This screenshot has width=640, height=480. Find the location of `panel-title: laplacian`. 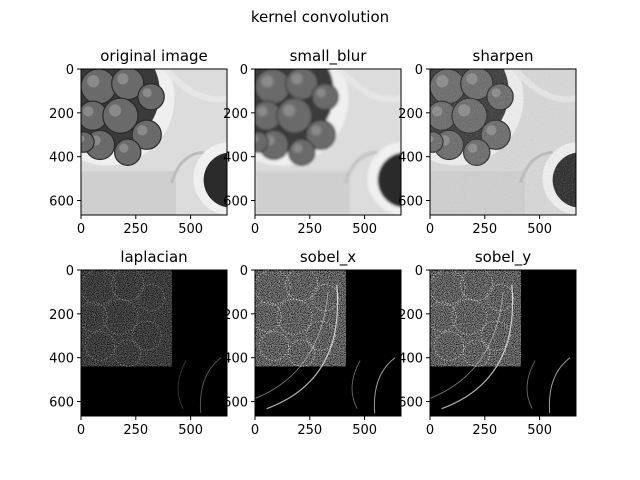

panel-title: laplacian is located at coordinates (153, 257).